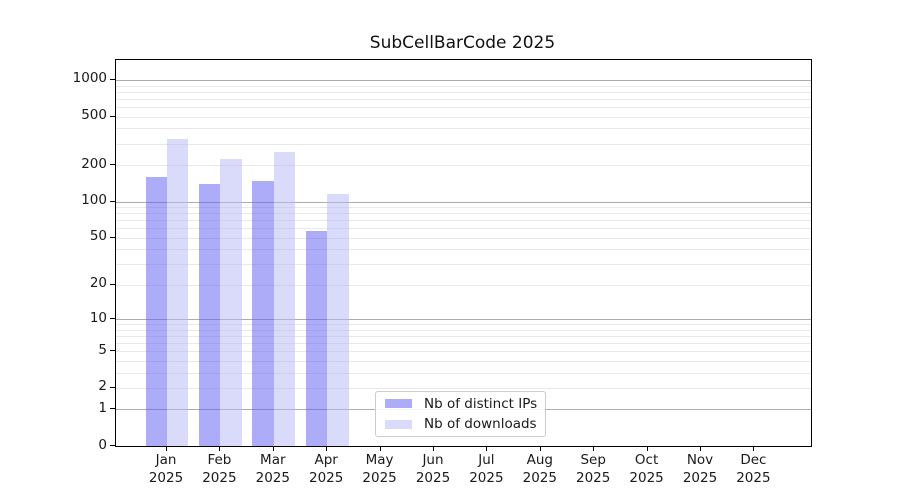  I want to click on x-tick-label: Feb 2025, so click(219, 469).